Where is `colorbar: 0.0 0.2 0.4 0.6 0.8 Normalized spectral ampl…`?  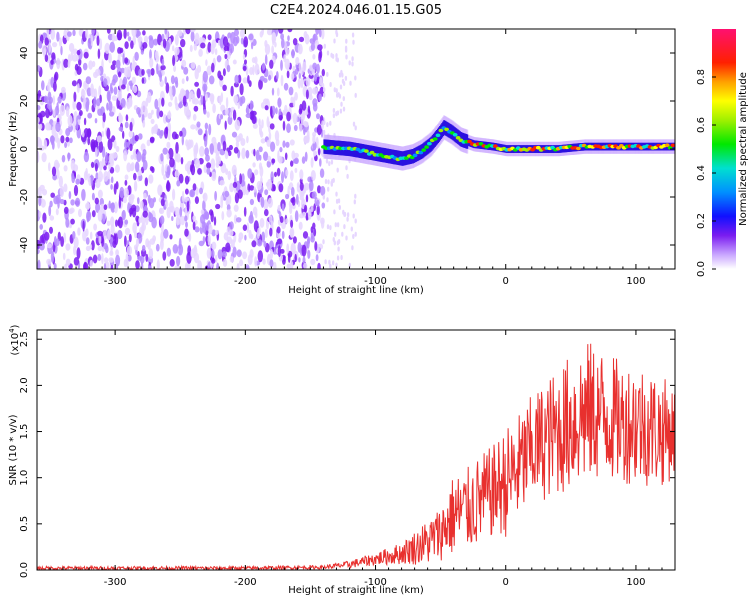 colorbar: 0.0 0.2 0.4 0.6 0.8 Normalized spectral ampl… is located at coordinates (722, 153).